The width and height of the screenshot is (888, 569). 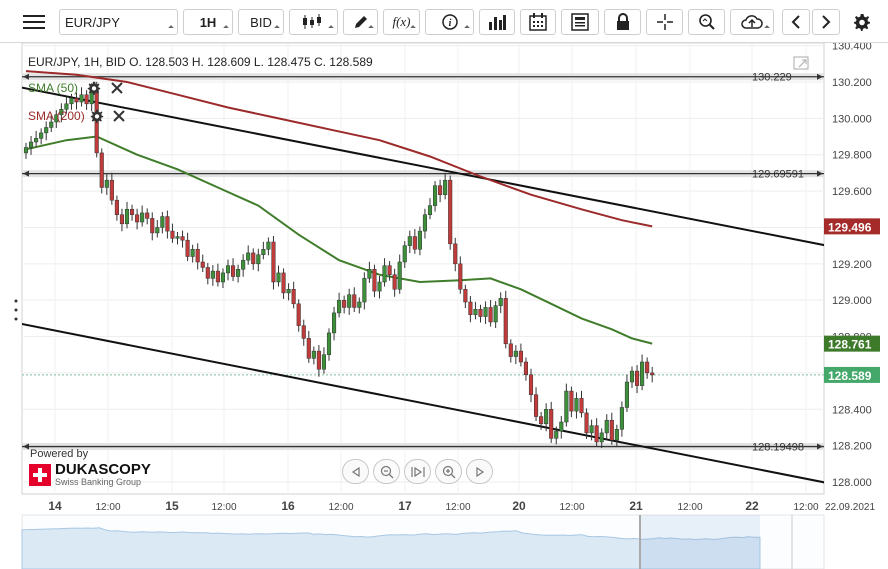 I want to click on menu-button, so click(x=34, y=22).